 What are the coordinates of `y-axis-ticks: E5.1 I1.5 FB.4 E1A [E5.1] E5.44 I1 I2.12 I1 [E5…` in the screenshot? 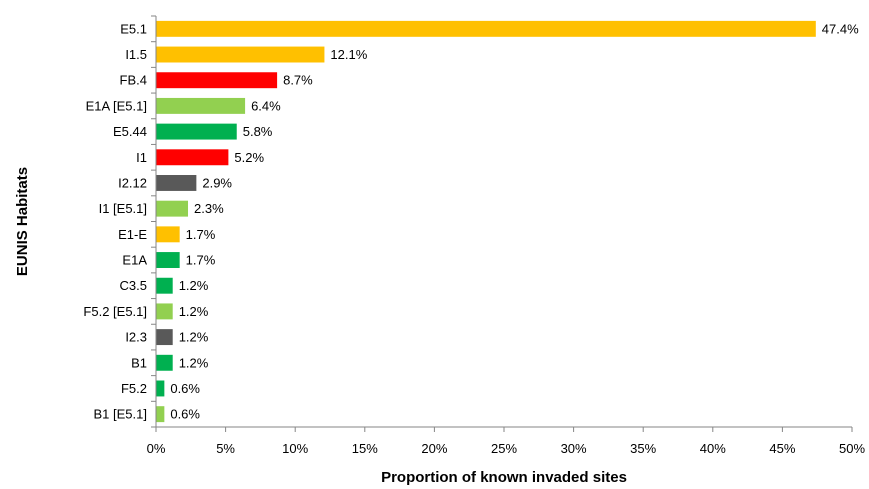 It's located at (119, 221).